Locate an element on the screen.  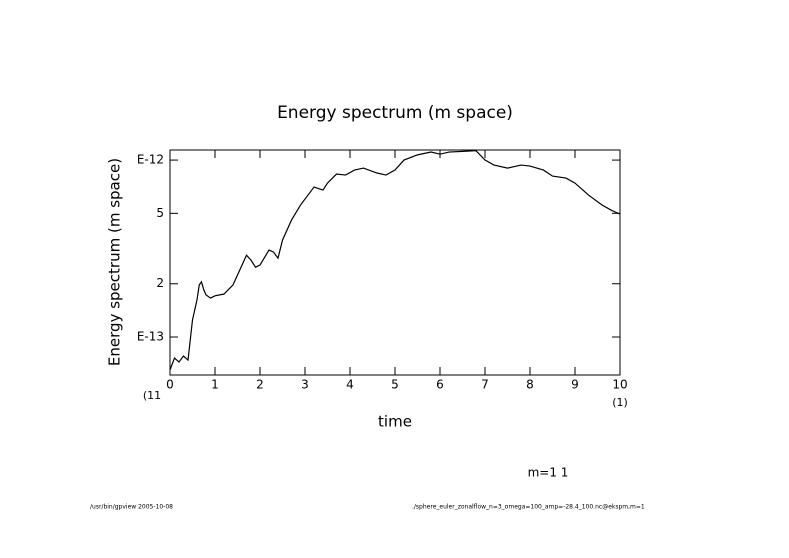
y-axis-label: Energy spectrum (m space) is located at coordinates (115, 262).